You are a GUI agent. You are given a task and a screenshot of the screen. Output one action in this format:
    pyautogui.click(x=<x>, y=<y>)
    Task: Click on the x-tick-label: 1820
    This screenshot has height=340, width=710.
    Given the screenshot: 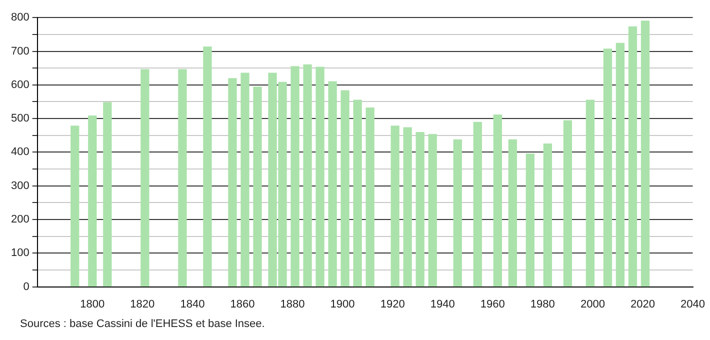 What is the action you would take?
    pyautogui.click(x=142, y=304)
    